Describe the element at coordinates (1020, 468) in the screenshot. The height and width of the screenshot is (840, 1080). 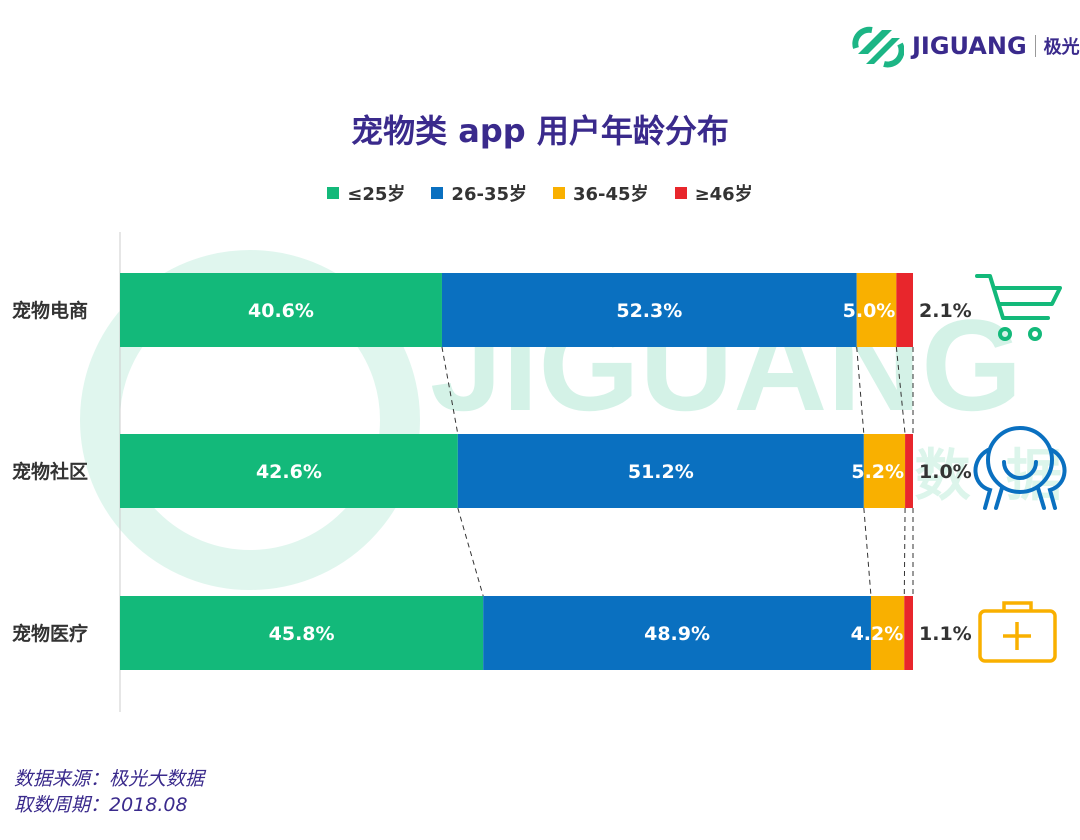
I see `community-person-icon` at that location.